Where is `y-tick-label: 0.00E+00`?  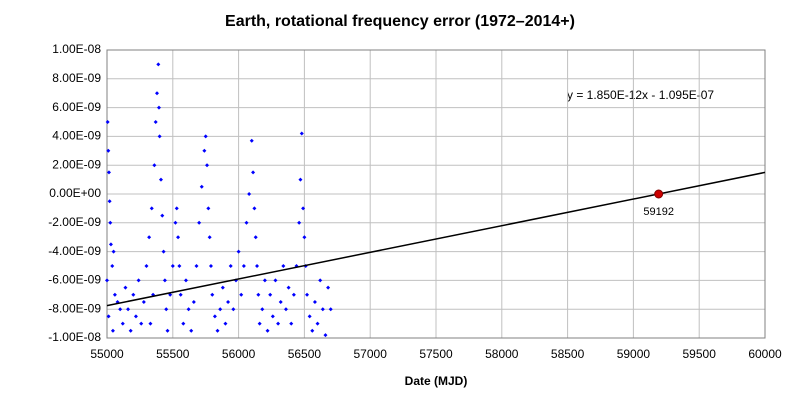
y-tick-label: 0.00E+00 is located at coordinates (75, 193).